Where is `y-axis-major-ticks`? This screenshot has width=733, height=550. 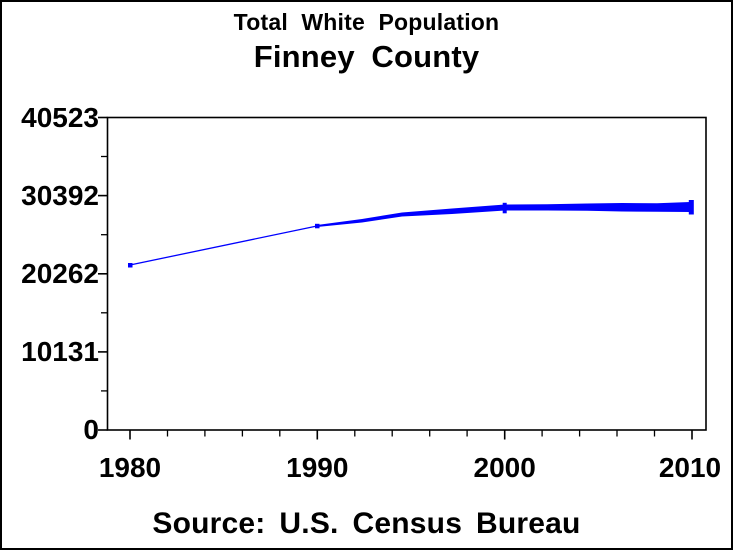 y-axis-major-ticks is located at coordinates (103, 273).